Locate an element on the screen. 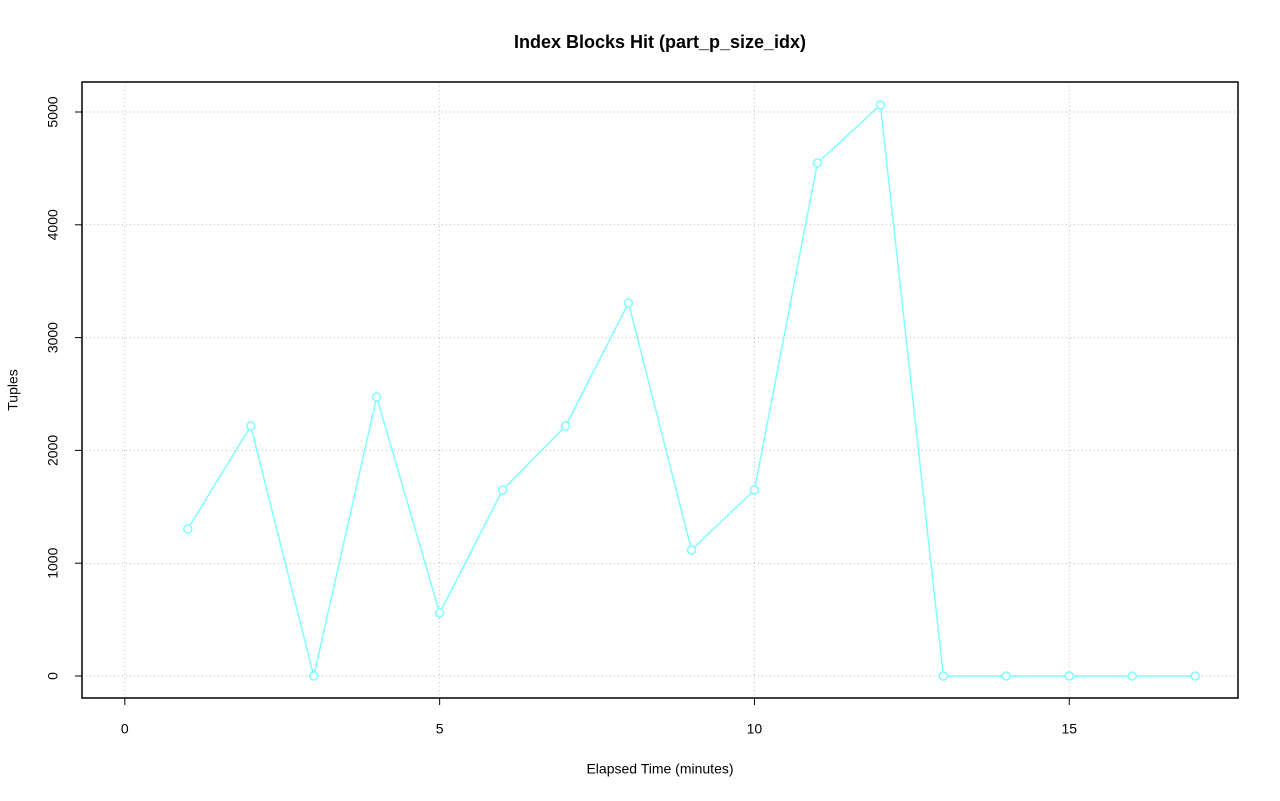 The height and width of the screenshot is (801, 1280). y-tick-label: 2000 is located at coordinates (53, 450).